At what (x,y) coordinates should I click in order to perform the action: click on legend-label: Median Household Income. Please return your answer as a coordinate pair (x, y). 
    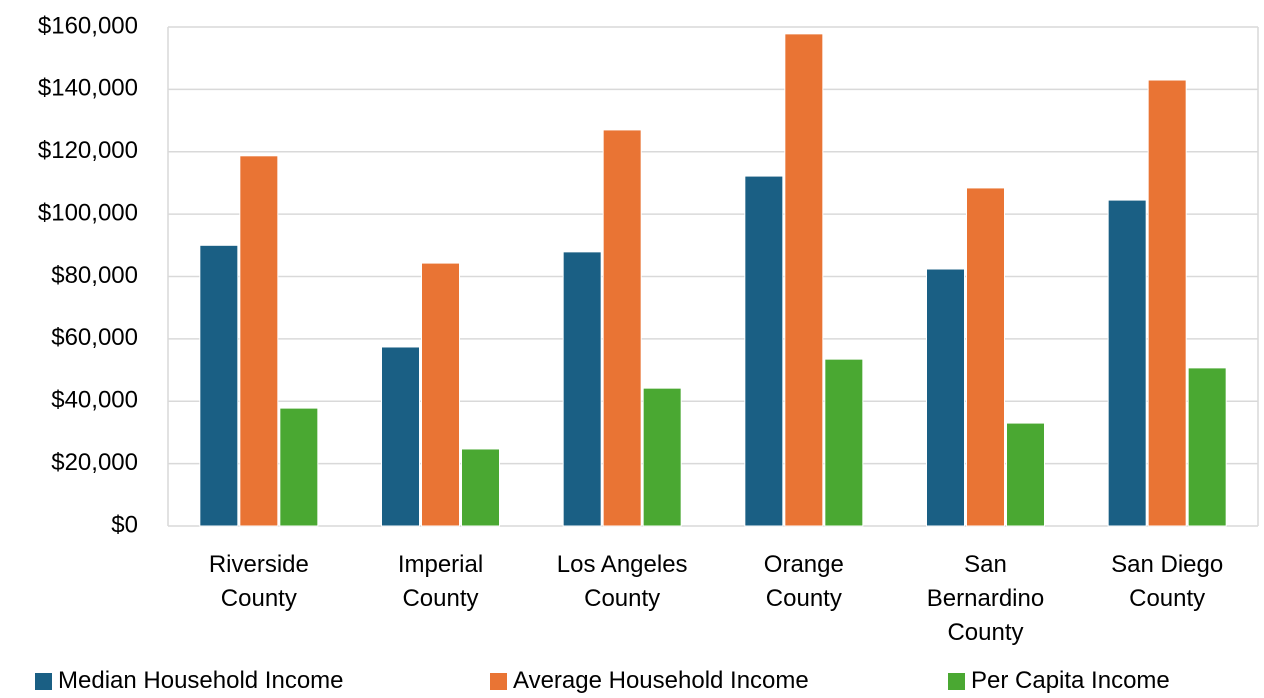
    Looking at the image, I should click on (201, 680).